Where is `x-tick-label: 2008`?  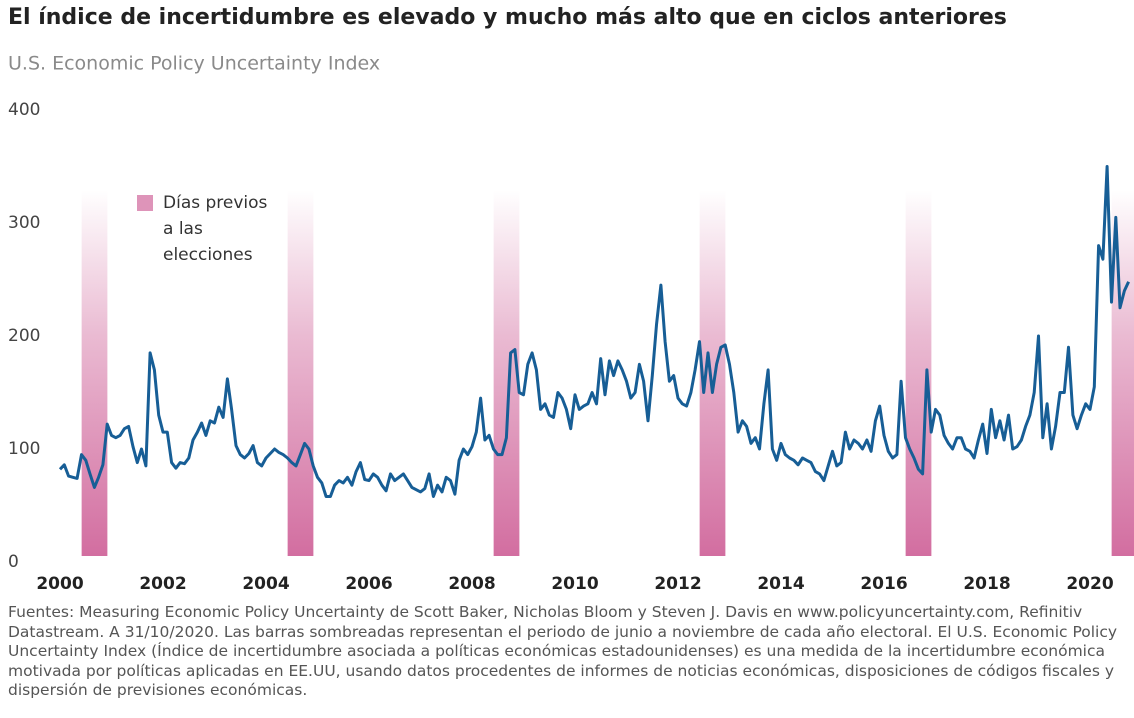
x-tick-label: 2008 is located at coordinates (471, 584).